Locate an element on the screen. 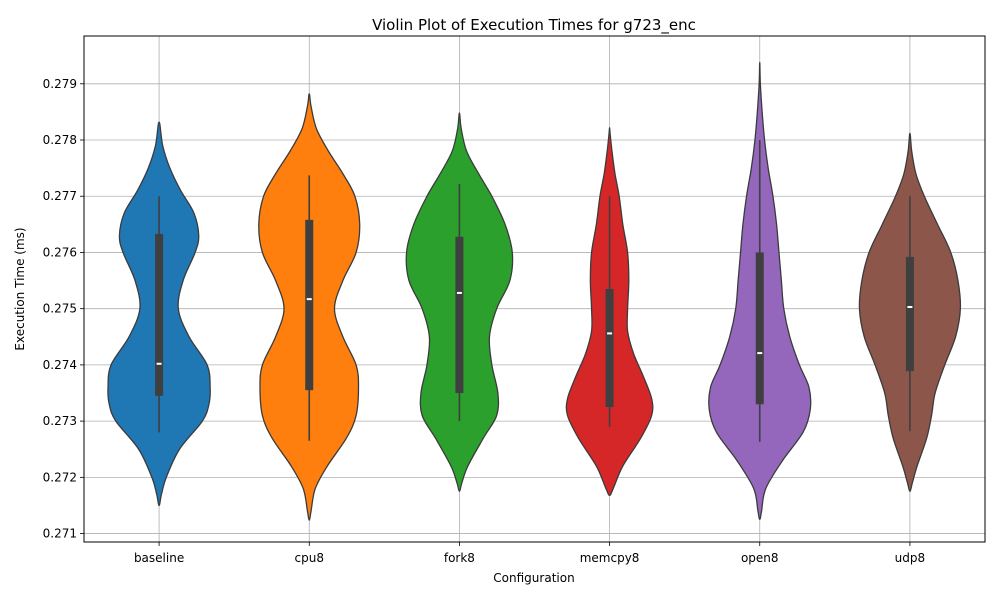  y-tick-label: 0.272 is located at coordinates (60, 477).